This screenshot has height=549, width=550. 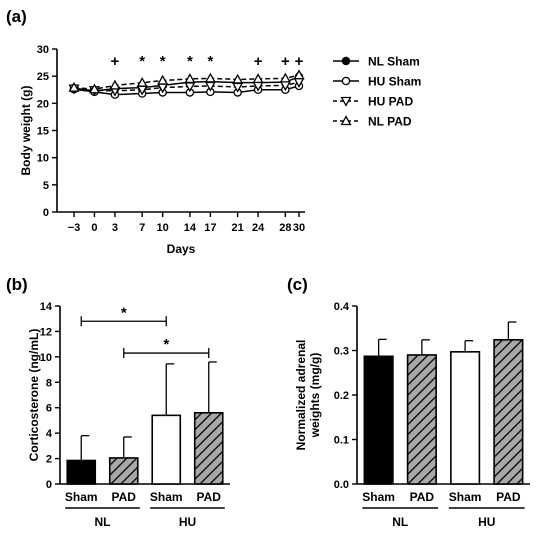 What do you see at coordinates (43, 50) in the screenshot?
I see `y-tick-label: 30` at bounding box center [43, 50].